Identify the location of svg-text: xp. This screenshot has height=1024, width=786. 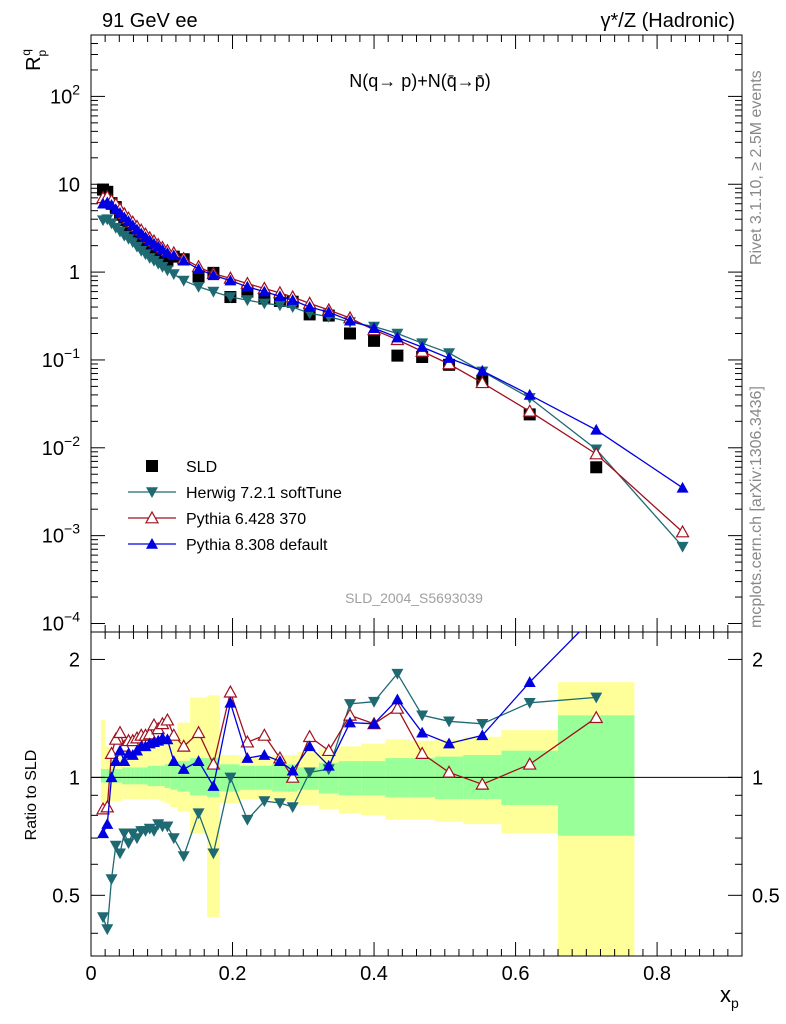
(729, 996).